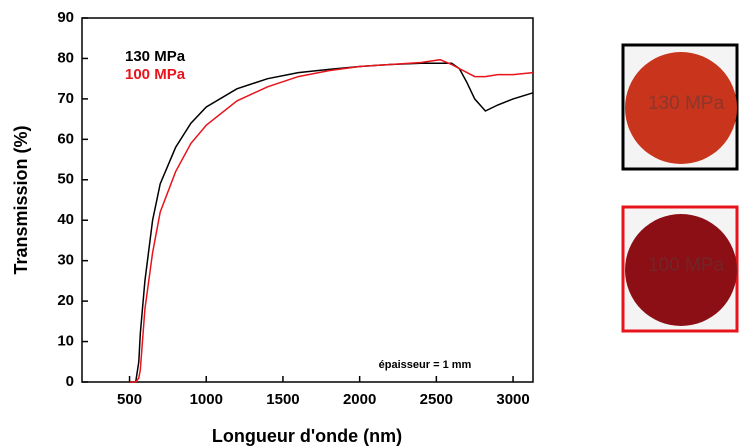  Describe the element at coordinates (65, 260) in the screenshot. I see `y-tick-label: 30` at that location.